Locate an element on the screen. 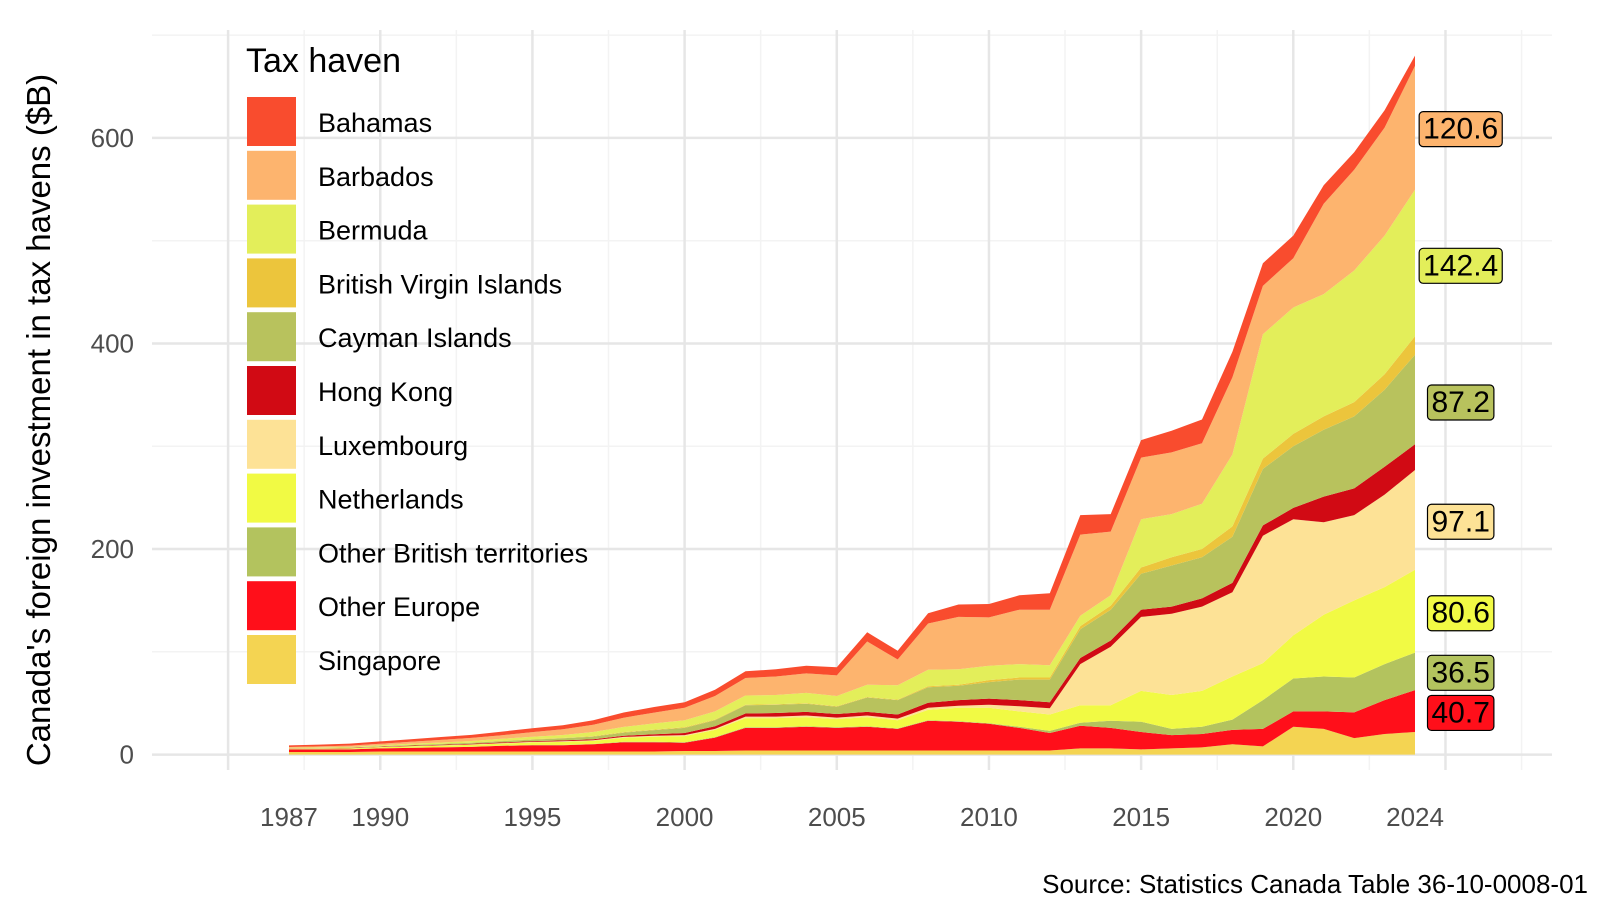 Image resolution: width=1600 pixels, height=919 pixels. x-tick-label: 2010 is located at coordinates (989, 817).